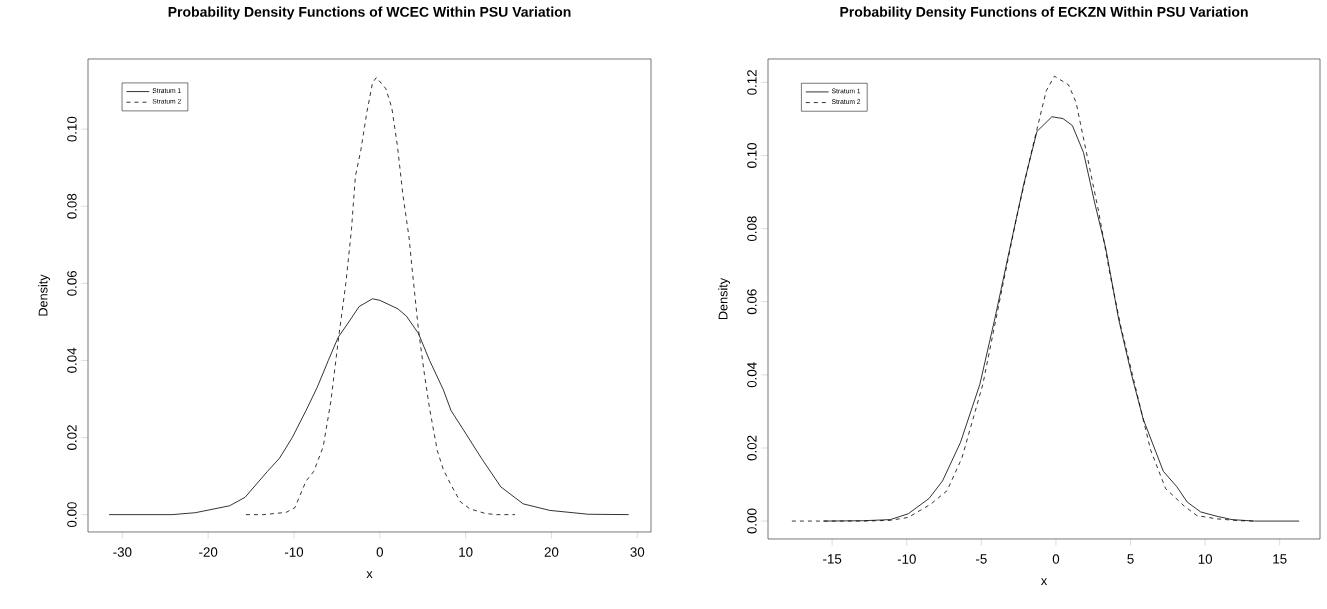  What do you see at coordinates (1280, 559) in the screenshot?
I see `x-tick-label: 15` at bounding box center [1280, 559].